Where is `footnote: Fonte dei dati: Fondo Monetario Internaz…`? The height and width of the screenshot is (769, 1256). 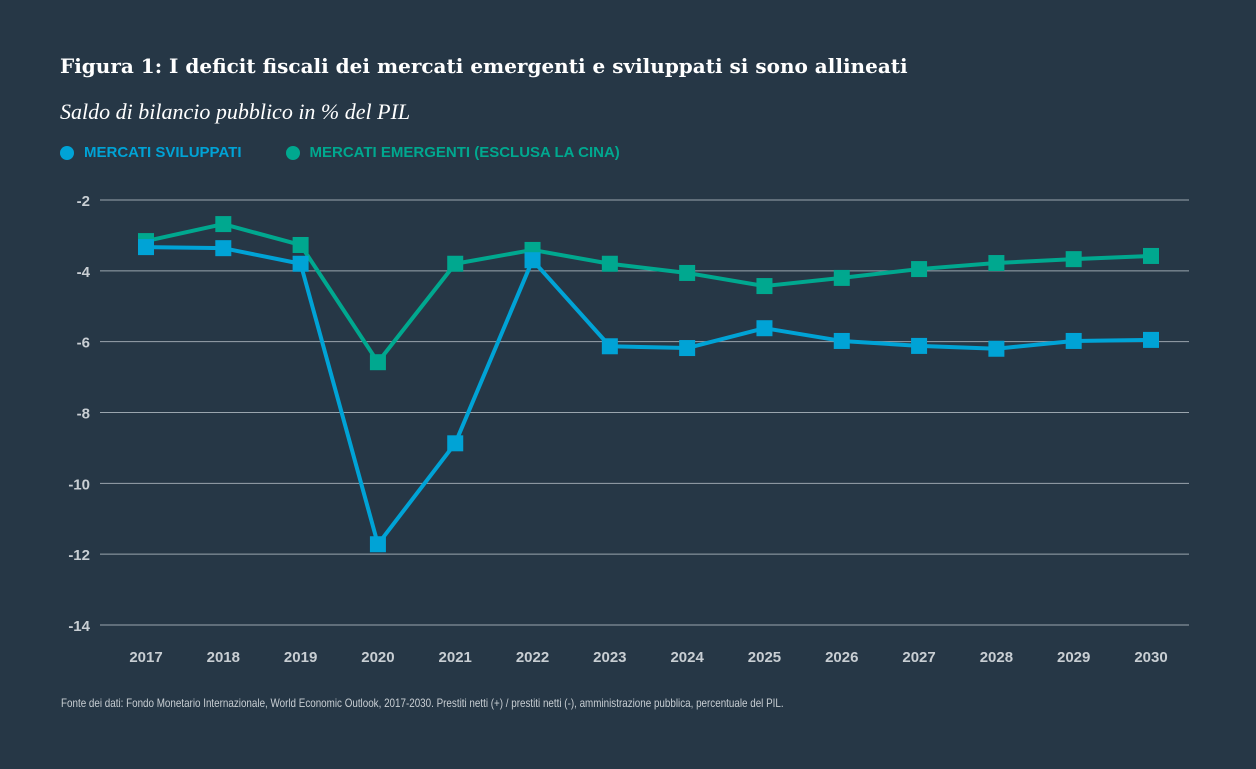 footnote: Fonte dei dati: Fondo Monetario Internaz… is located at coordinates (422, 703).